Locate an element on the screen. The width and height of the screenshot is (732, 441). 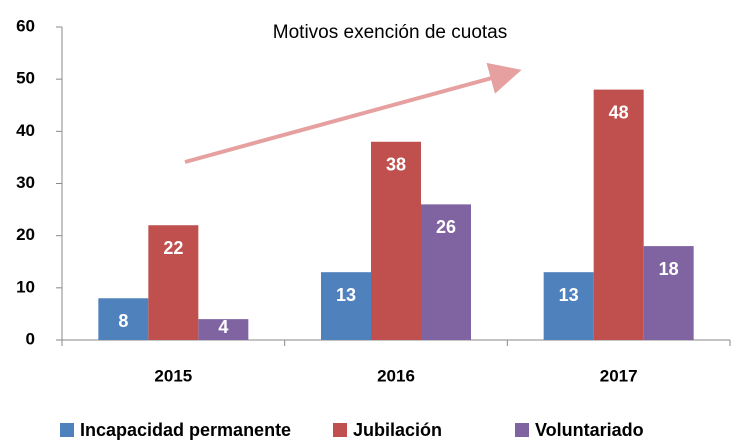
trend-arrow is located at coordinates (353, 113).